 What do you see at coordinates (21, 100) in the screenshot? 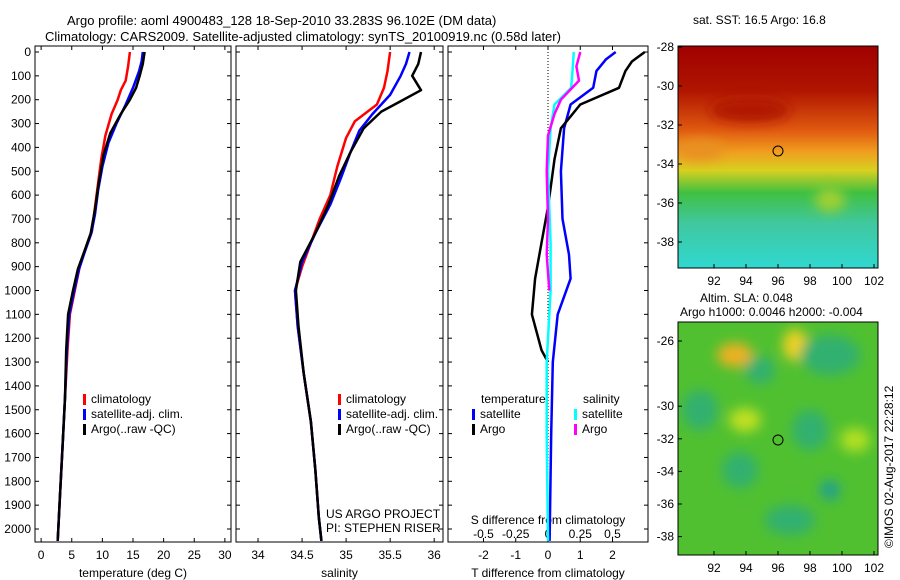
I see `y-tick-label: 200` at bounding box center [21, 100].